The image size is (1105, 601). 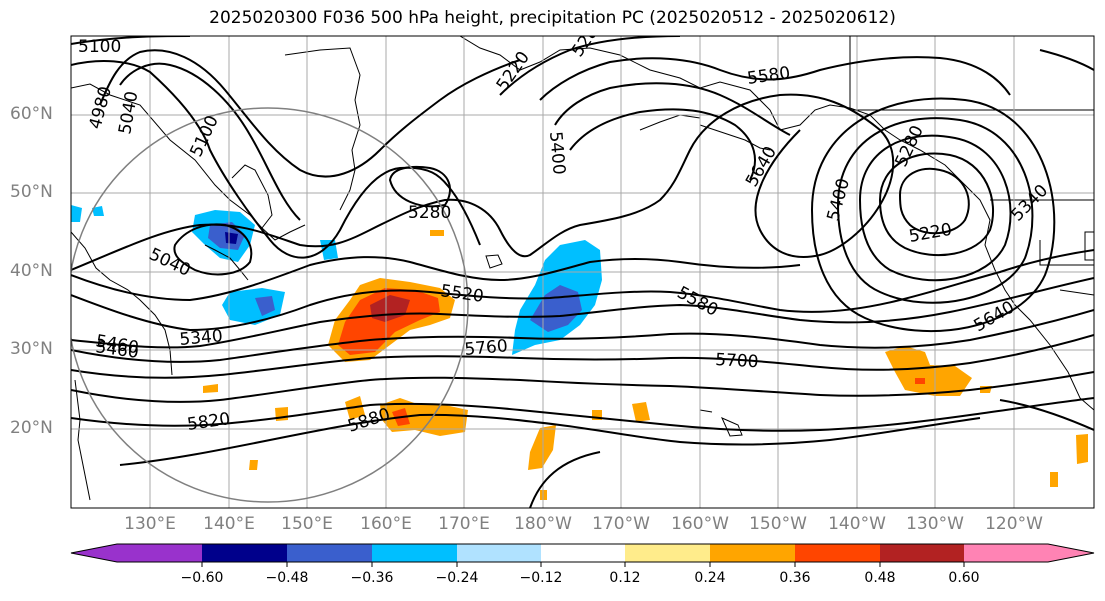 What do you see at coordinates (1071, 553) in the screenshot?
I see `colorbar-segment-extend-high` at bounding box center [1071, 553].